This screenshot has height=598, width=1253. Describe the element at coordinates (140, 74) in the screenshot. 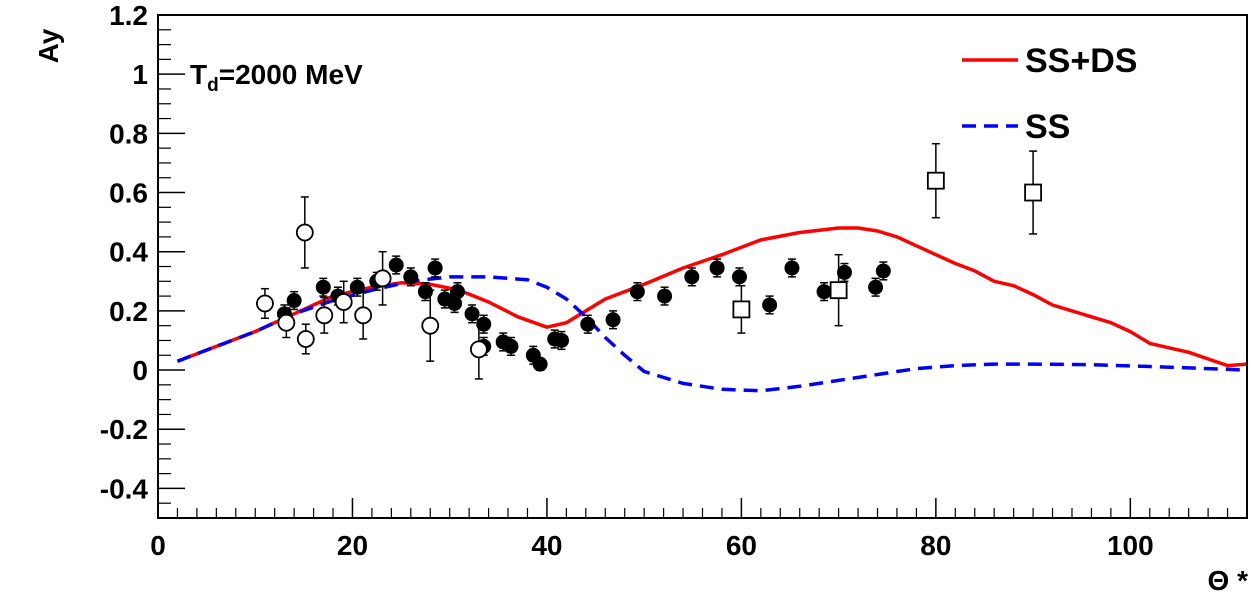

I see `y-tick-label: 1` at that location.